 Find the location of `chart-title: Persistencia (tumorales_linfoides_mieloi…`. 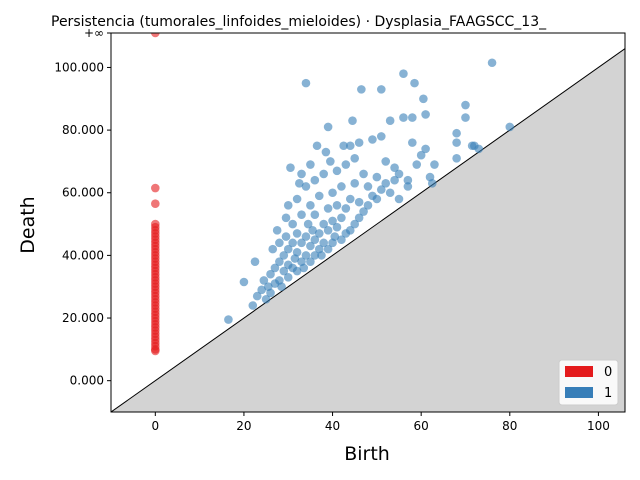

chart-title: Persistencia (tumorales_linfoides_mieloi… is located at coordinates (299, 22).